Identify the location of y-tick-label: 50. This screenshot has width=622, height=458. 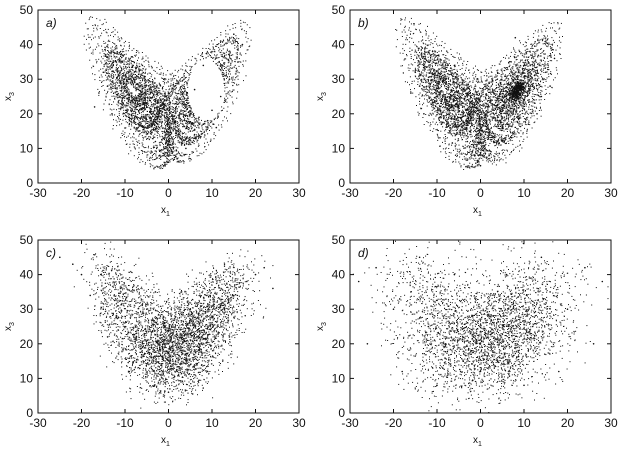
(27, 10).